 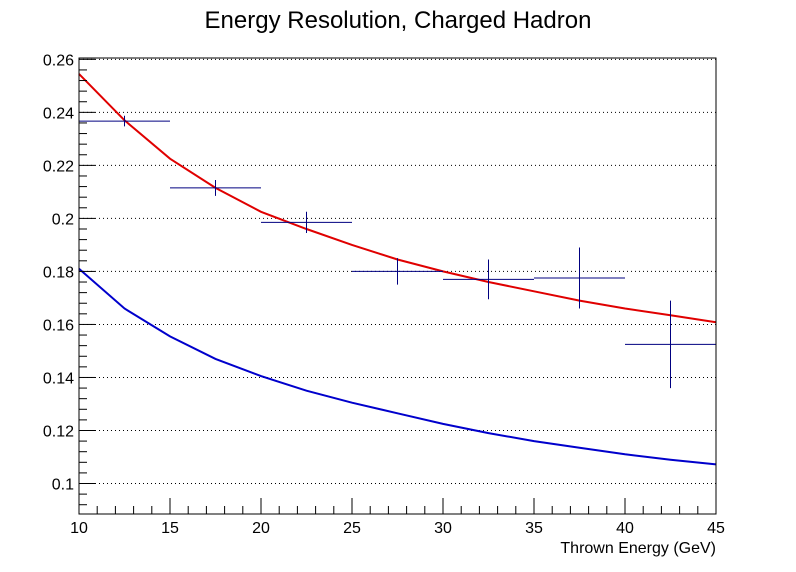 I want to click on x-axis: 10 15 20 25 30 35 40 45, so click(x=397, y=517).